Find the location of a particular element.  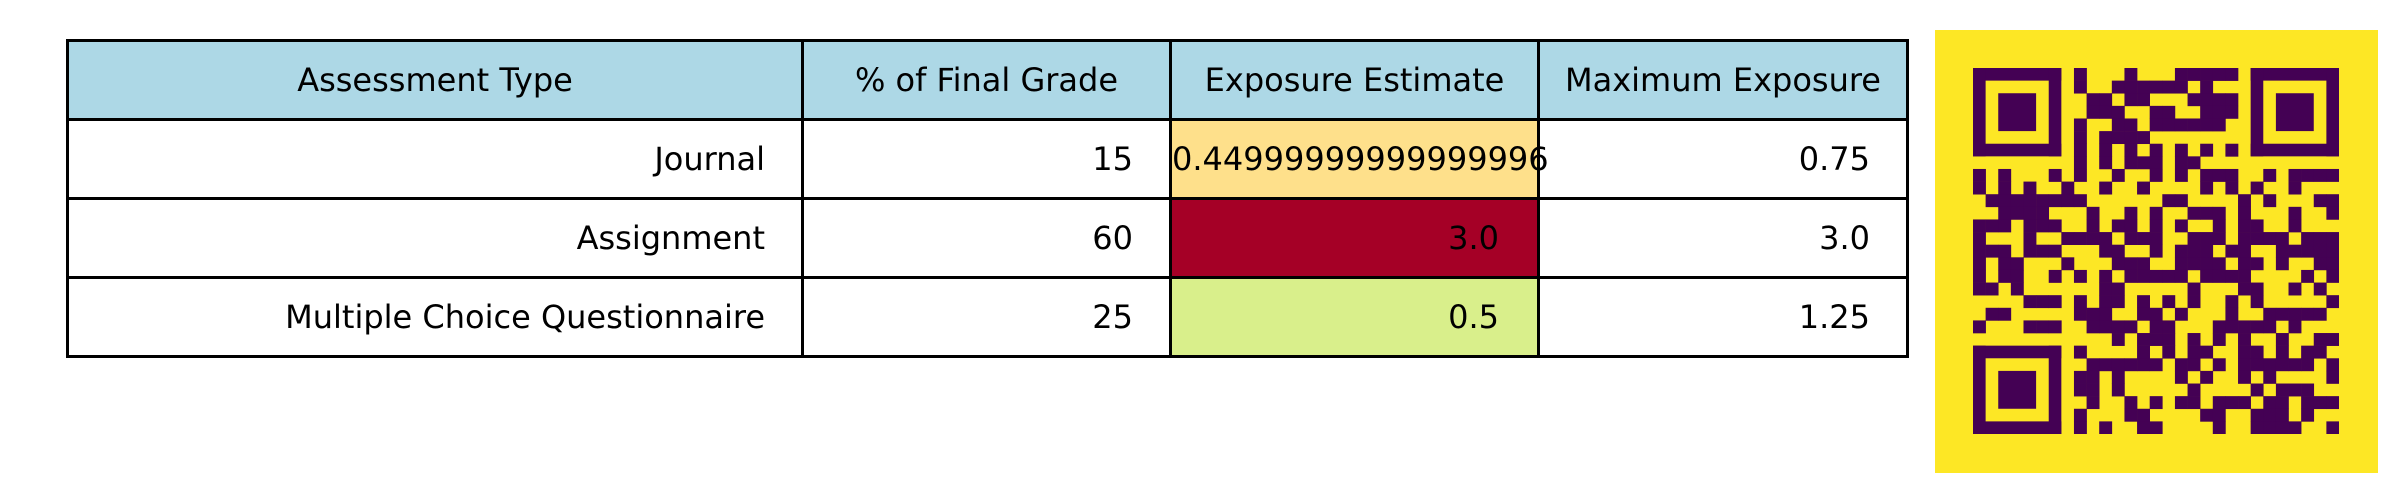

header-assessment-type: Assessment Type is located at coordinates (435, 80).